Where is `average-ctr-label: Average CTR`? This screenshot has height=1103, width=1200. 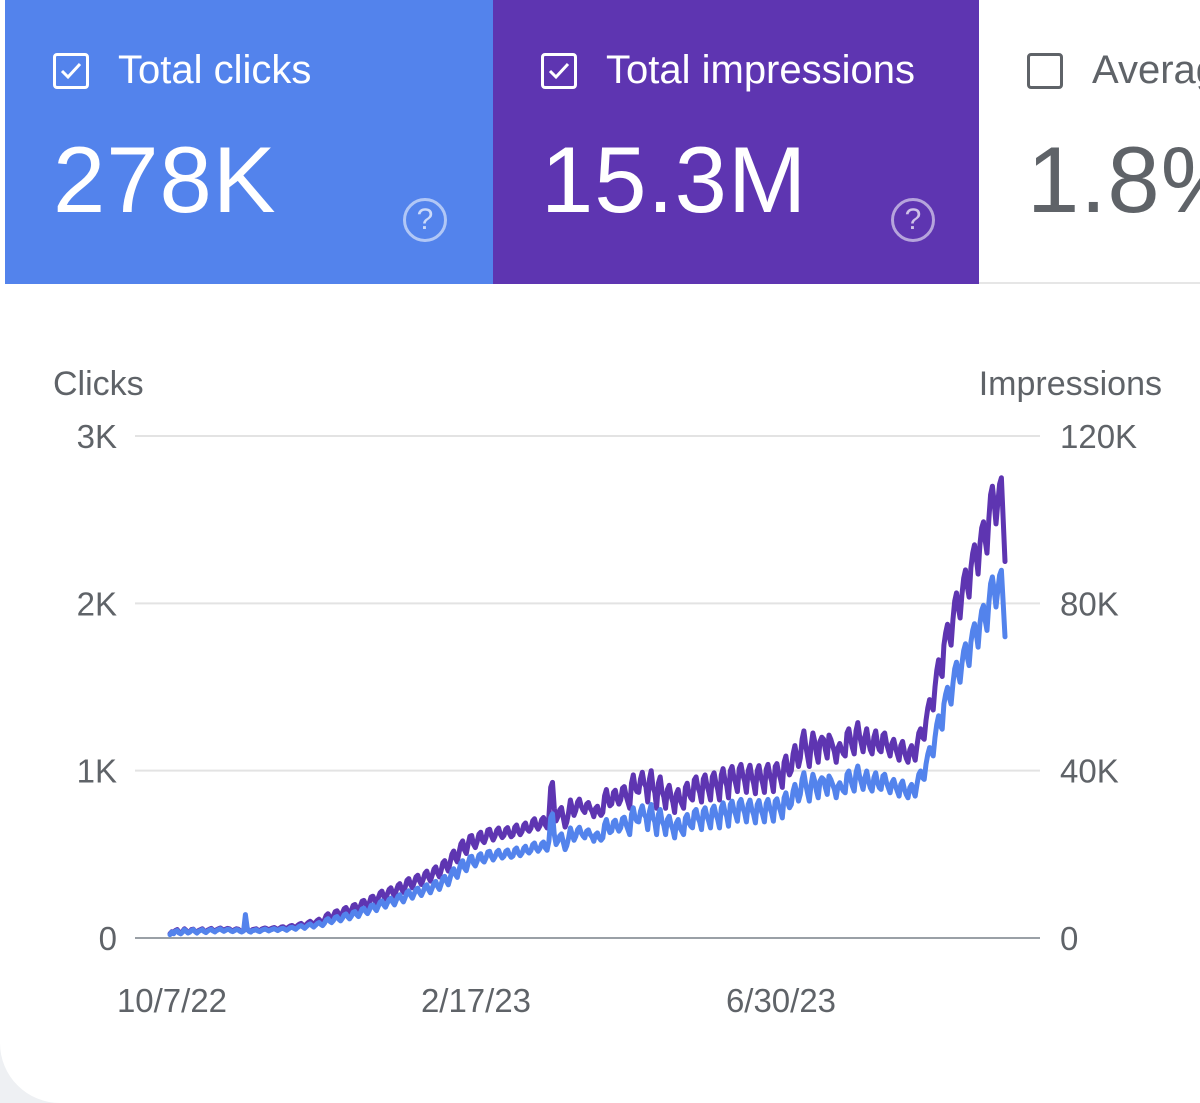 average-ctr-label: Average CTR is located at coordinates (1146, 70).